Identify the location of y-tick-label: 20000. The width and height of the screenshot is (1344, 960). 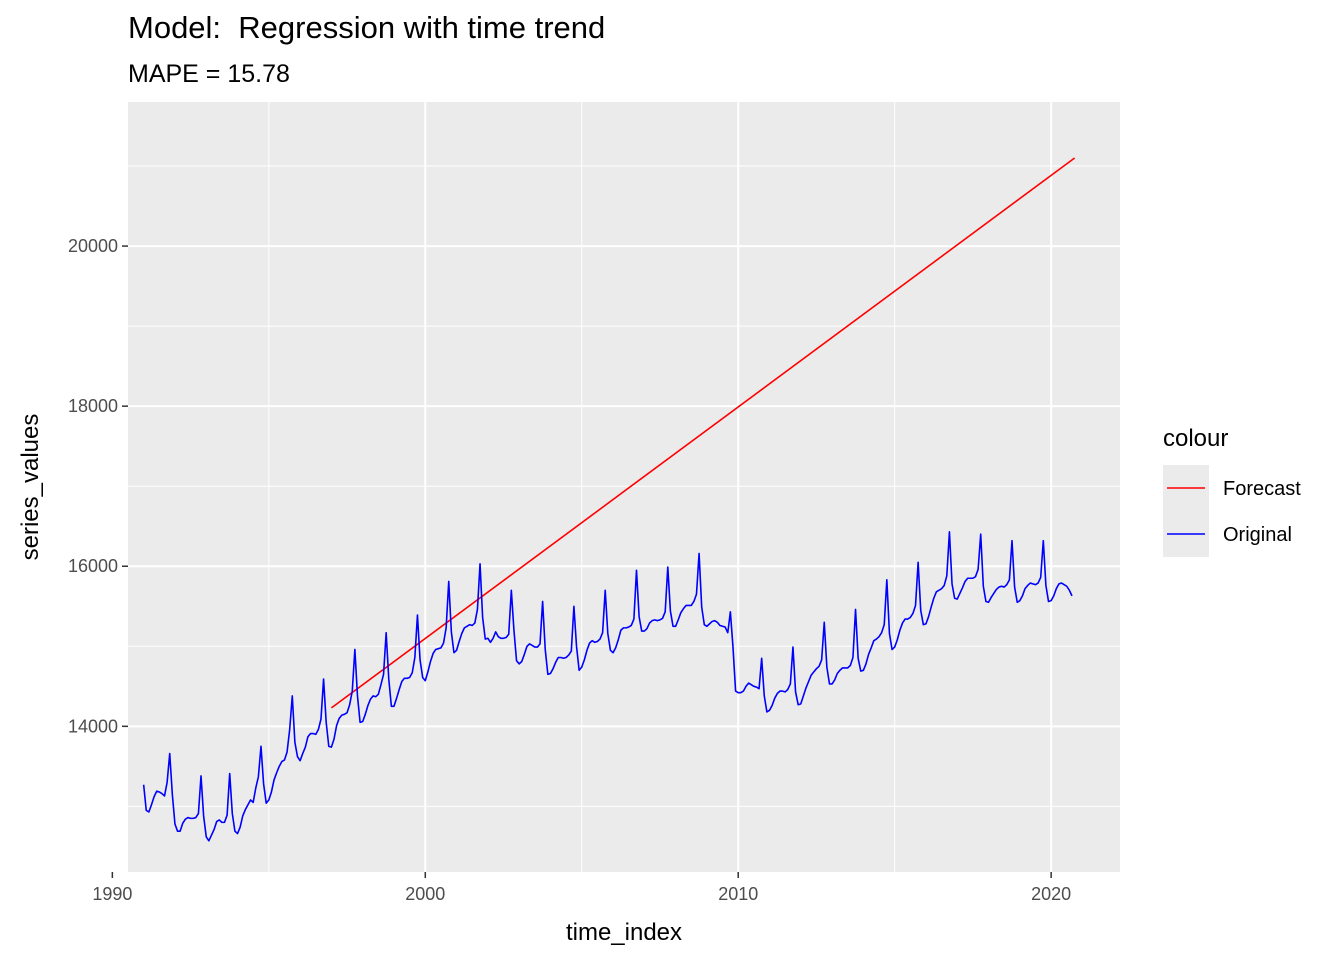
(93, 246).